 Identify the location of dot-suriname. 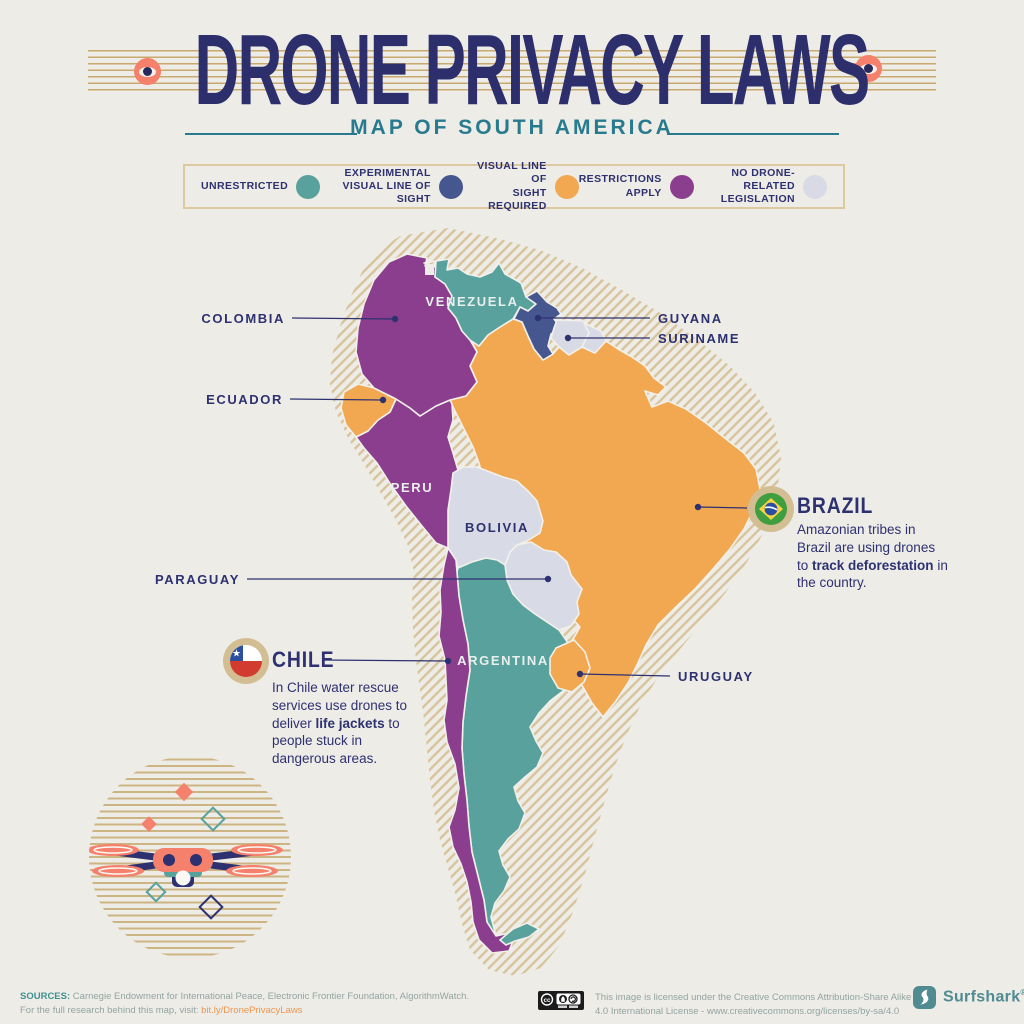
(568, 338).